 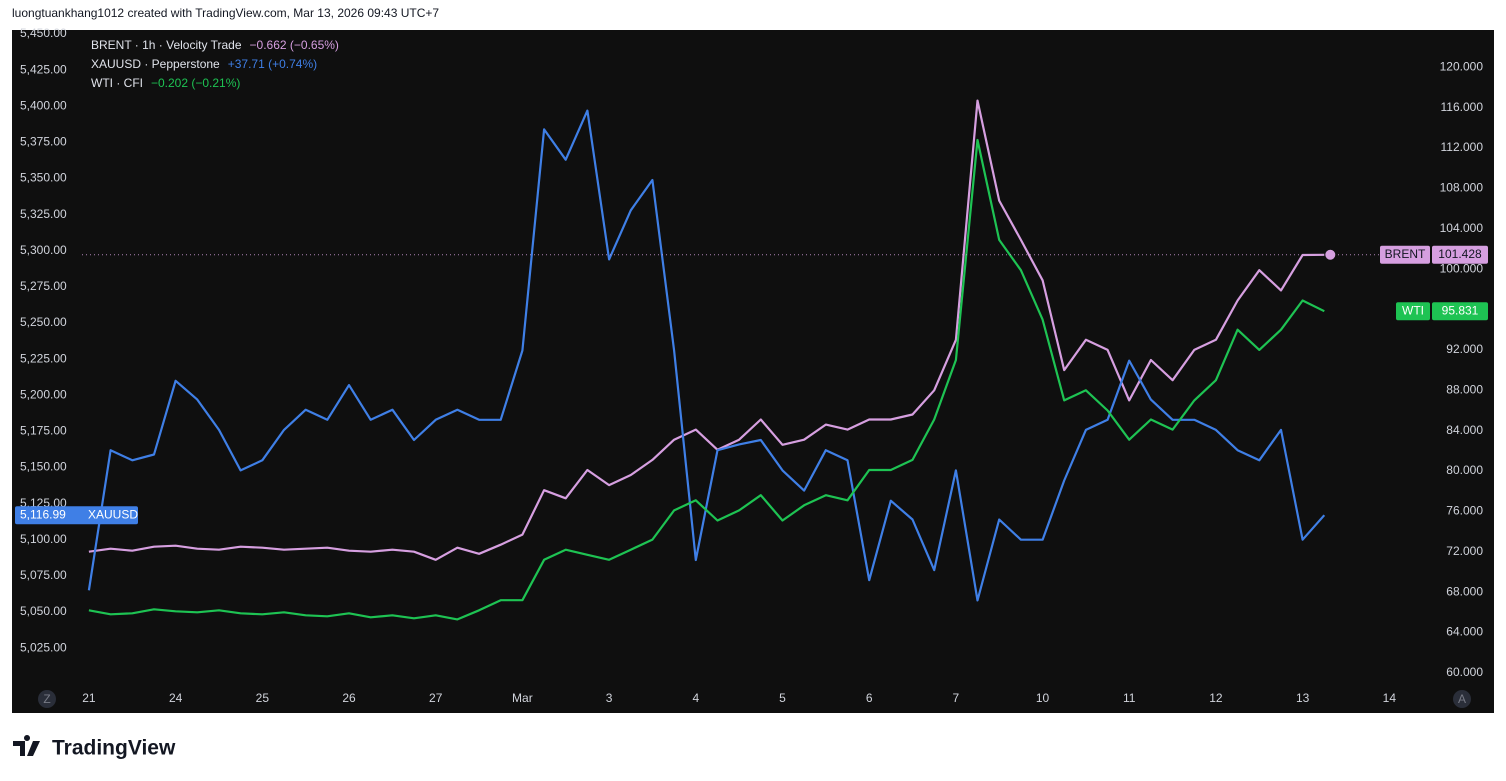 What do you see at coordinates (1464, 632) in the screenshot?
I see `y2-tick-label: 64.000` at bounding box center [1464, 632].